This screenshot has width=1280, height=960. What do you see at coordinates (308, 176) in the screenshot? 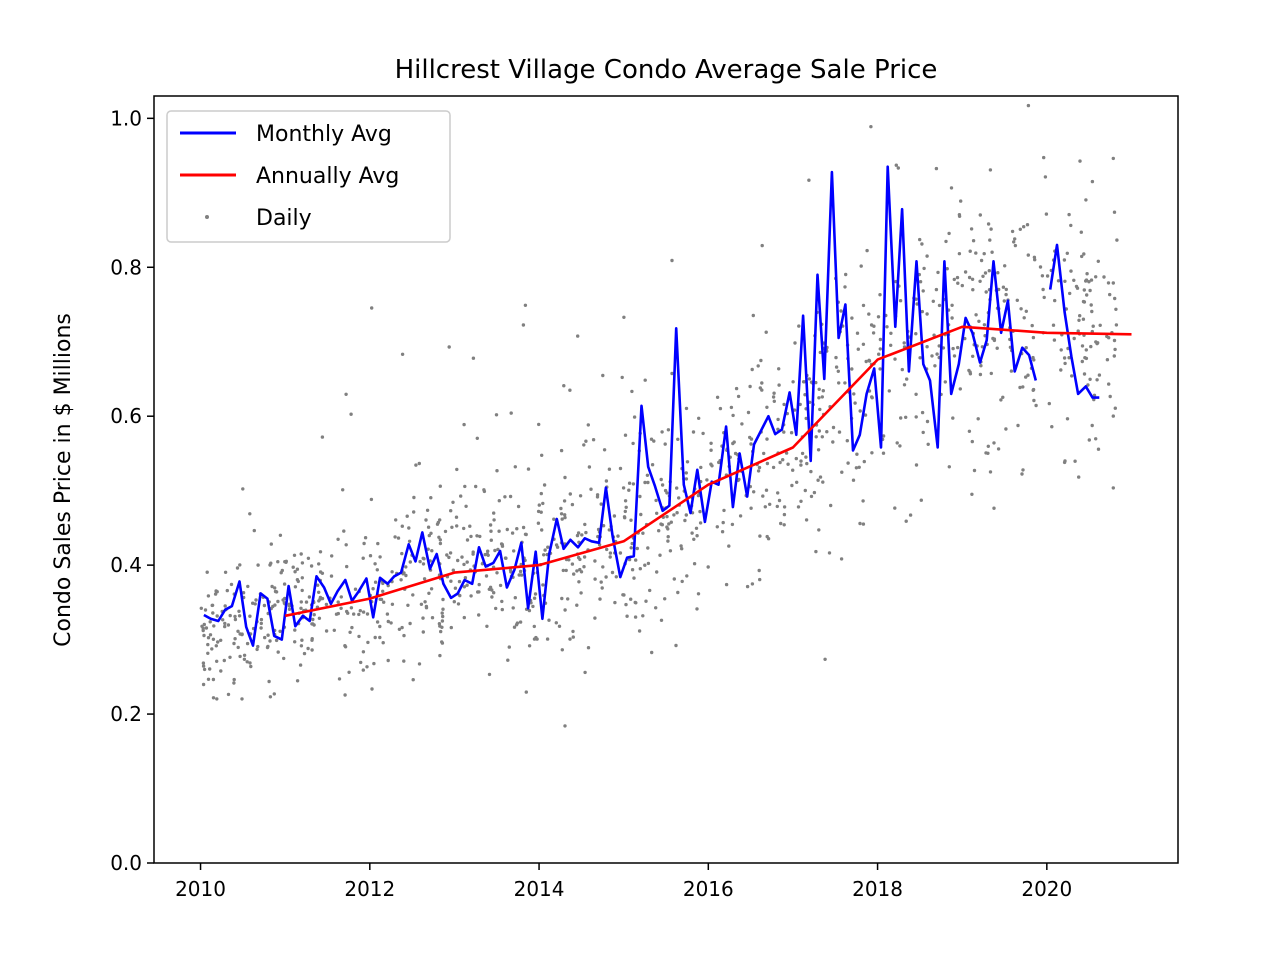
I see `legend: Monthly Avg Annually Avg Daily` at bounding box center [308, 176].